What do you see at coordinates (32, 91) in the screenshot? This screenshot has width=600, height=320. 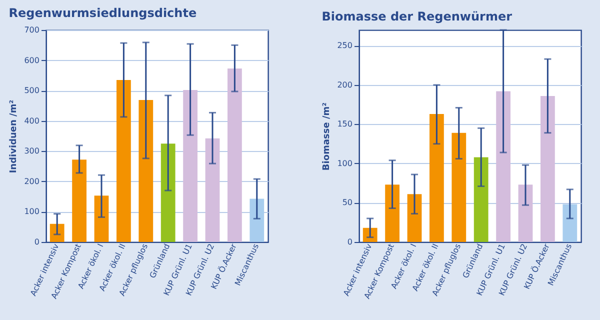 I see `y-tick-label: 500` at bounding box center [32, 91].